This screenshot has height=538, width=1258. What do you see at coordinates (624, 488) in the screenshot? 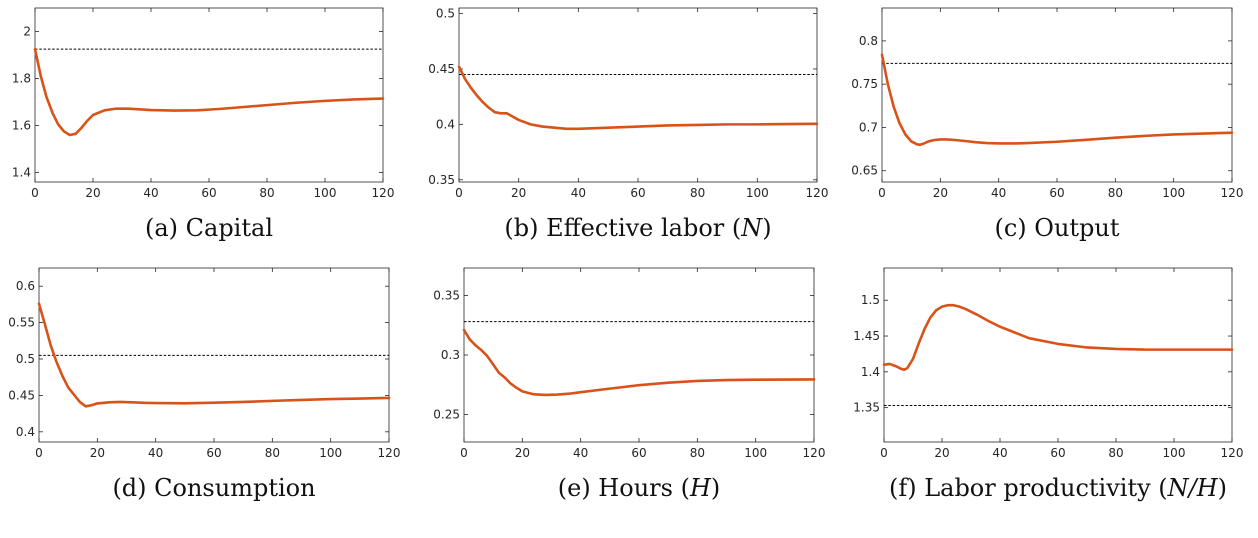
I see `caption-text: (e) Hours (` at bounding box center [624, 488].